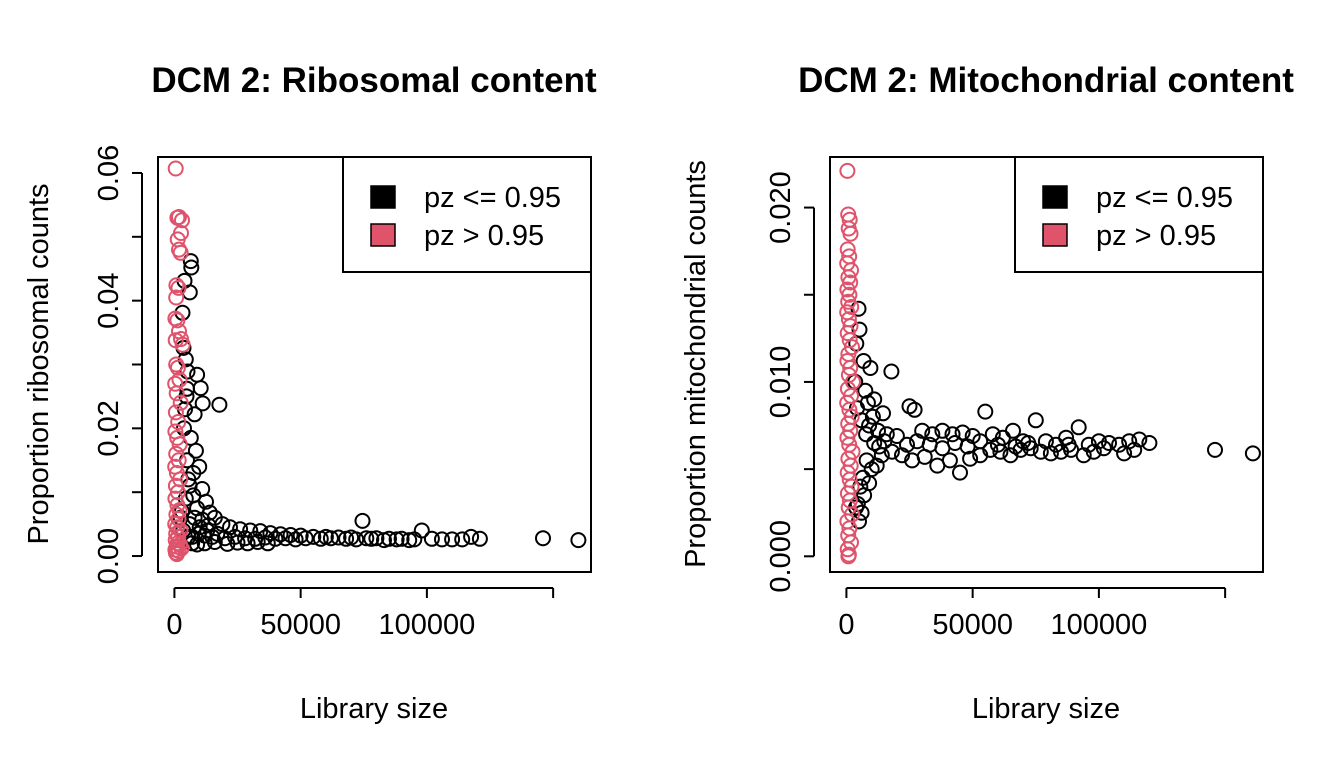  I want to click on y-tick-label: 0.010, so click(781, 382).